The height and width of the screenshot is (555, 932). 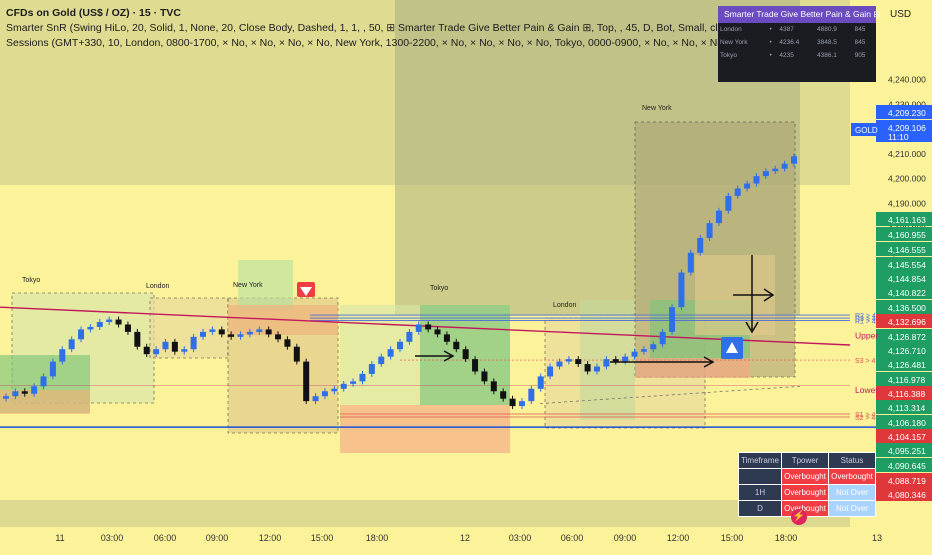 I want to click on status-row: Overbought Overbought, so click(x=806, y=476).